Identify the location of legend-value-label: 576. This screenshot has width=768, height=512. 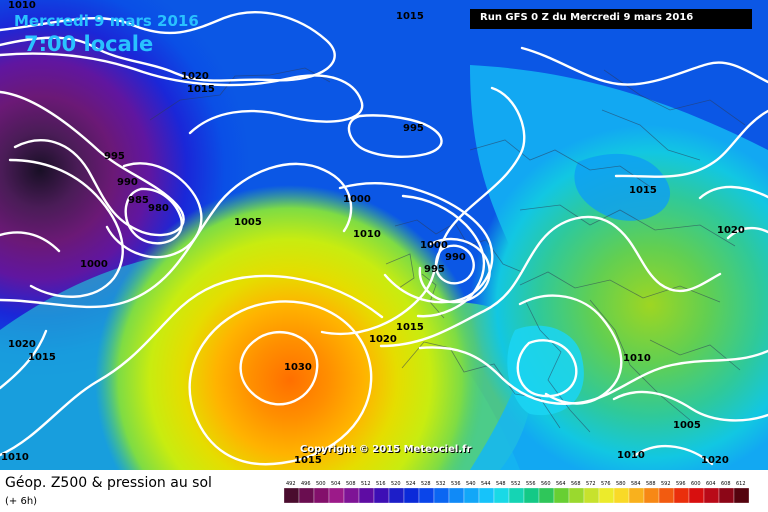
(606, 484).